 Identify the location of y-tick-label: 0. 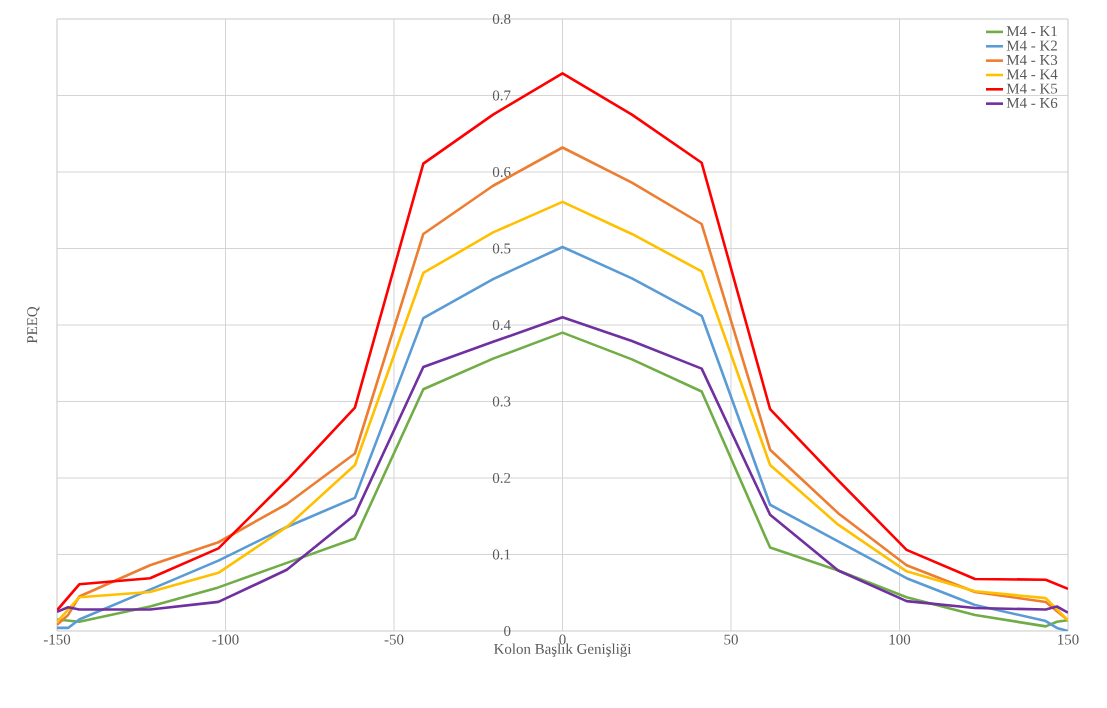
(507, 631).